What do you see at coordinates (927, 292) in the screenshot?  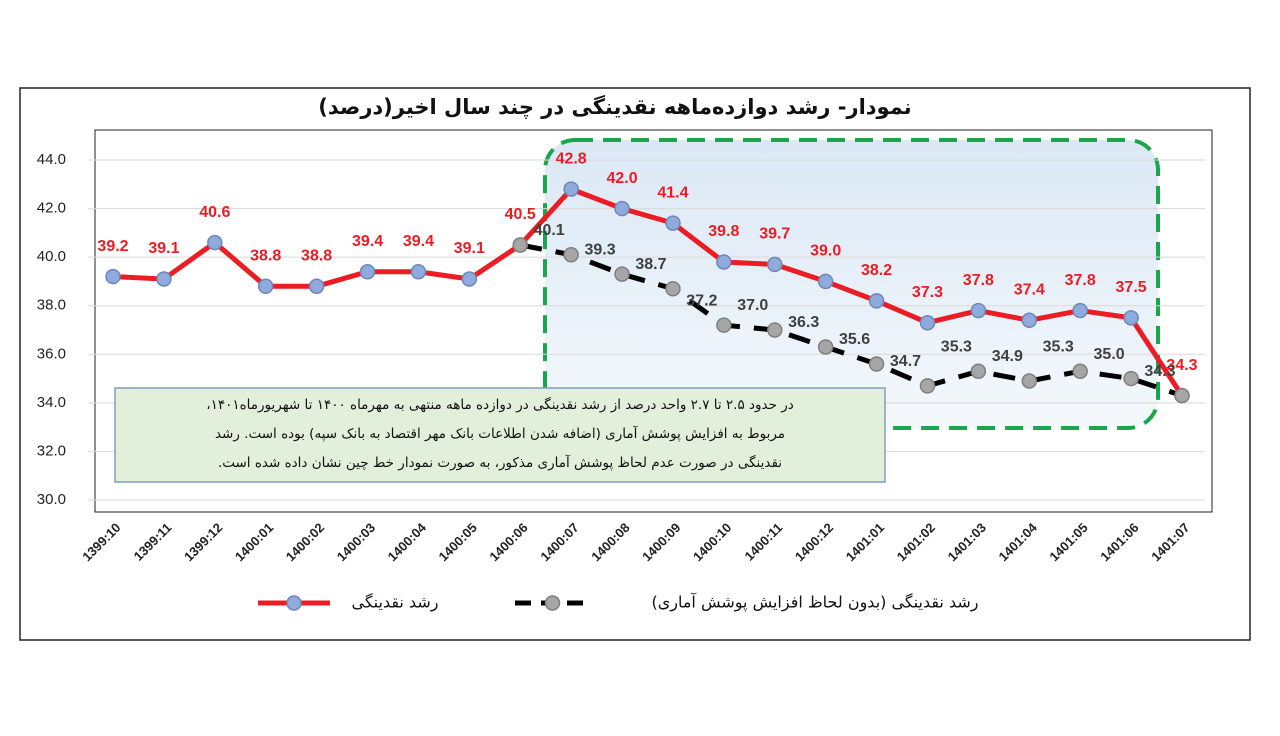 I see `data-label: 37.3` at bounding box center [927, 292].